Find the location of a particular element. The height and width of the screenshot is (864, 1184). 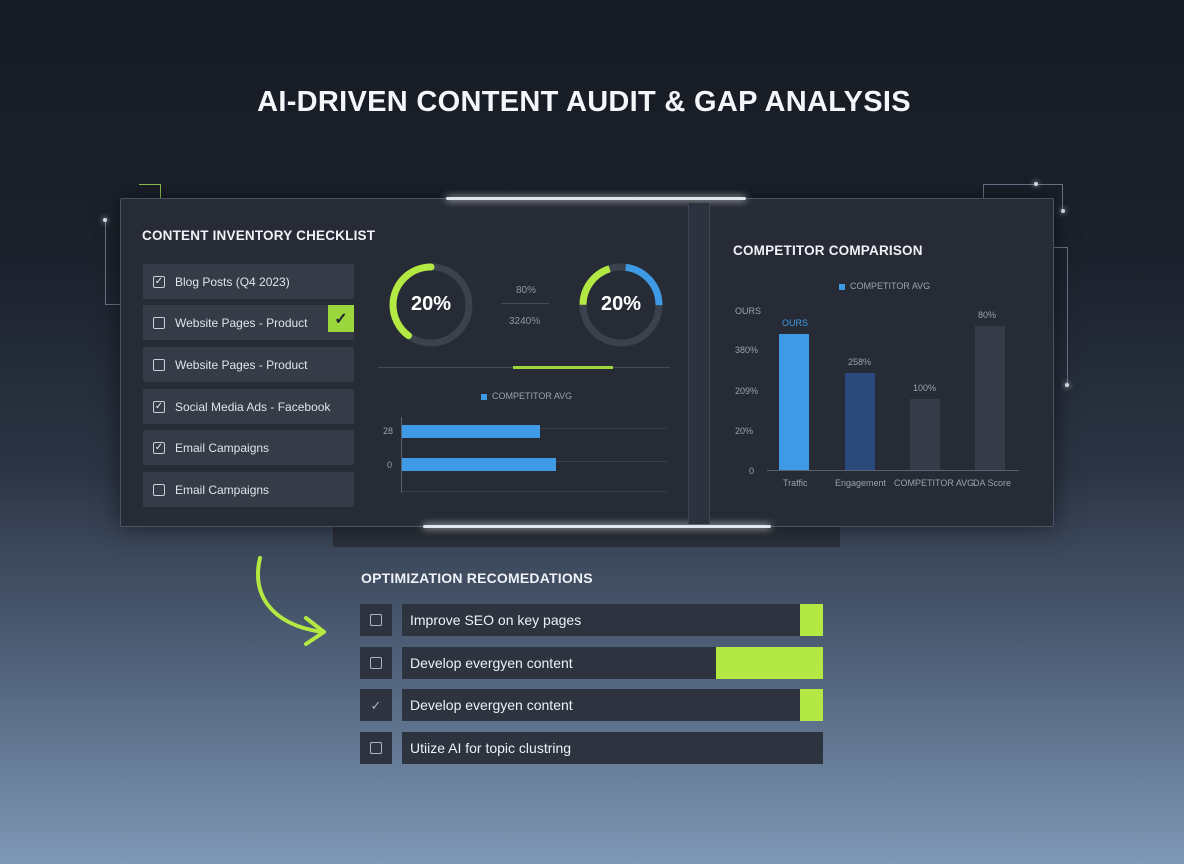

page-title: AI-DRIVEN CONTENT AUDIT & GAP ANALYSIS is located at coordinates (584, 102).